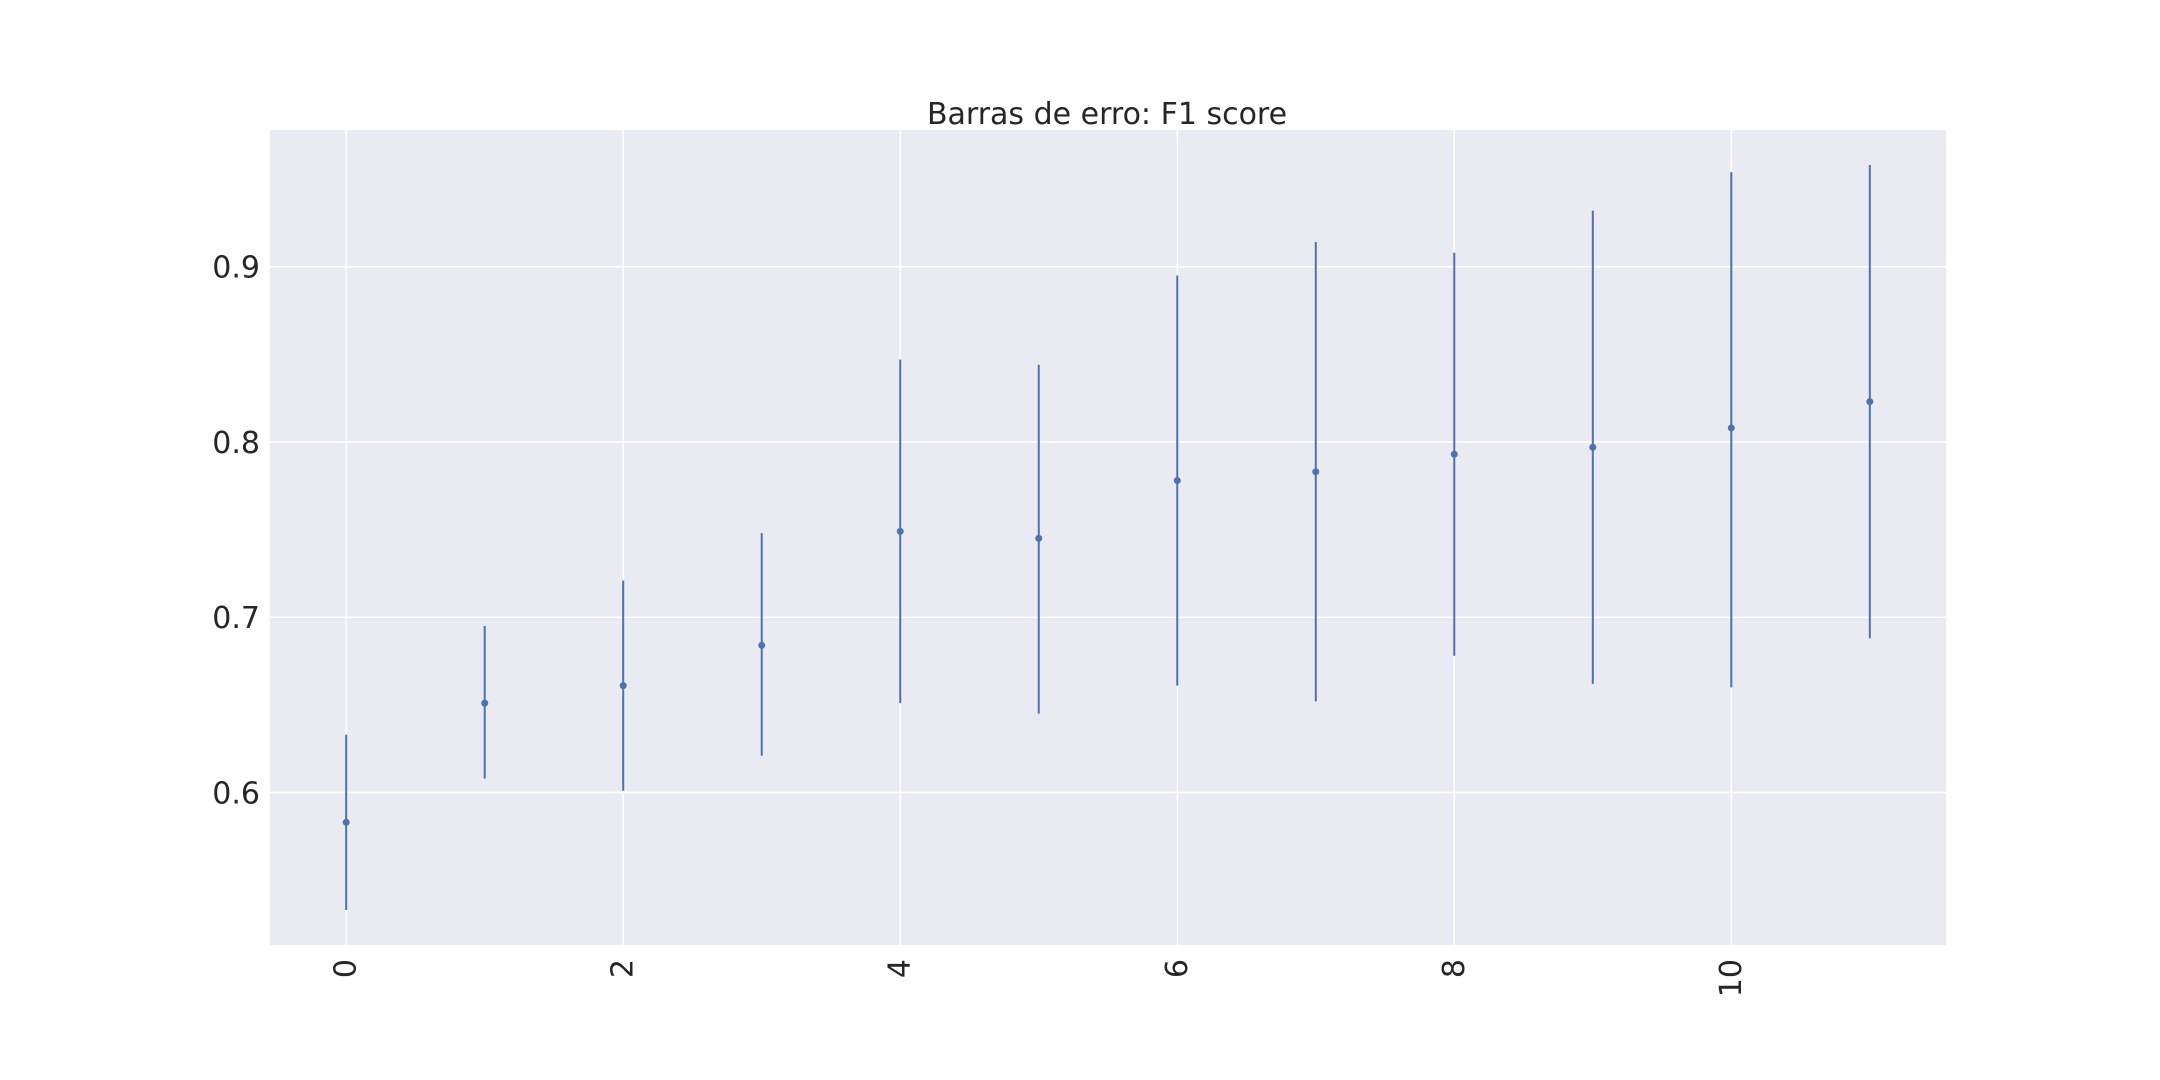 Image resolution: width=2160 pixels, height=1080 pixels. I want to click on x-axis-ticks: 0 2 4 6 8 10, so click(1039, 978).